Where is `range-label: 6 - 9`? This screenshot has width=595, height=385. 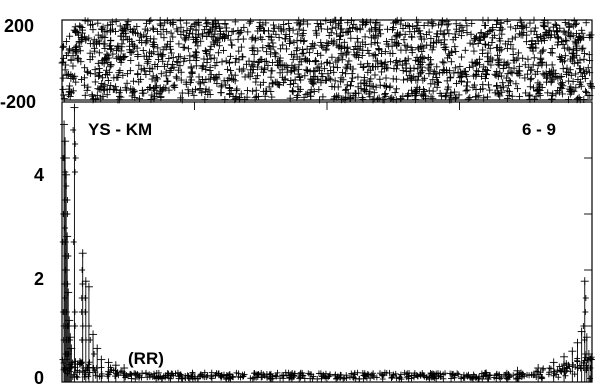
range-label: 6 - 9 is located at coordinates (539, 129).